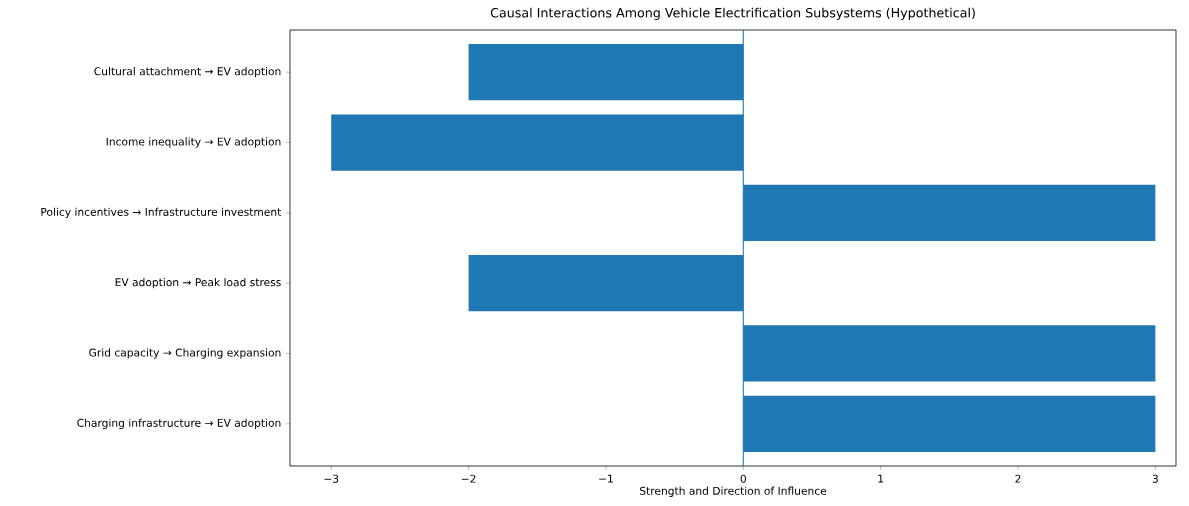  What do you see at coordinates (331, 478) in the screenshot?
I see `x-tick-label: −3` at bounding box center [331, 478].